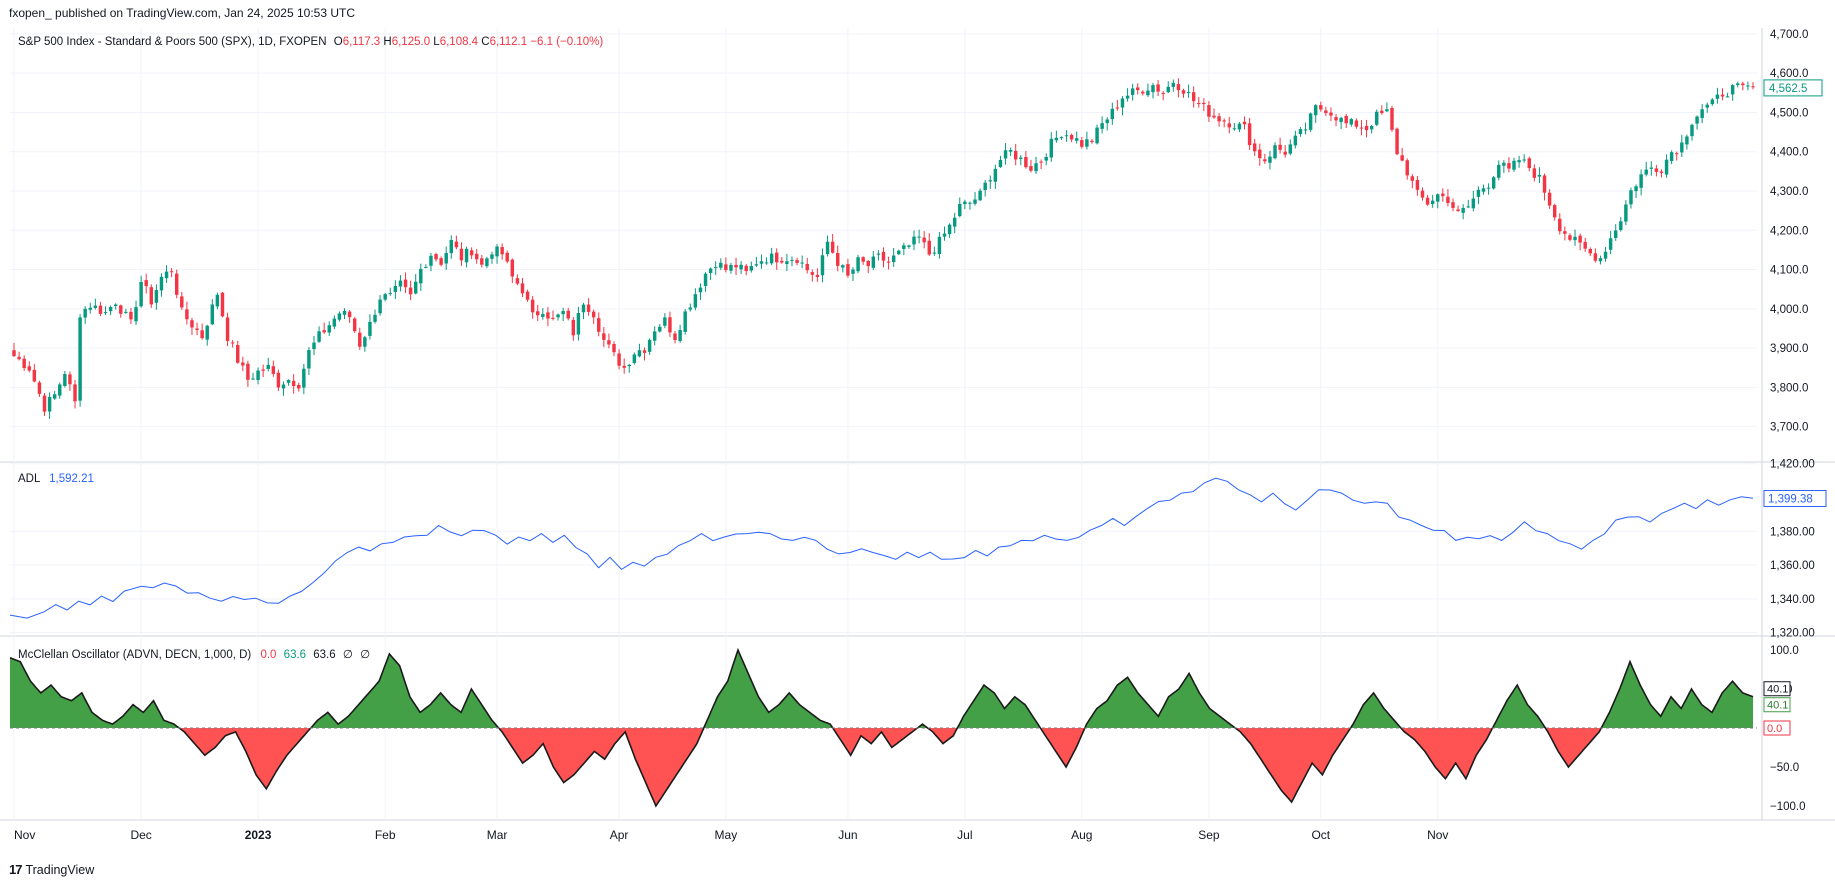 This screenshot has height=883, width=1835. Describe the element at coordinates (1320, 835) in the screenshot. I see `x-tick-label: Oct` at that location.